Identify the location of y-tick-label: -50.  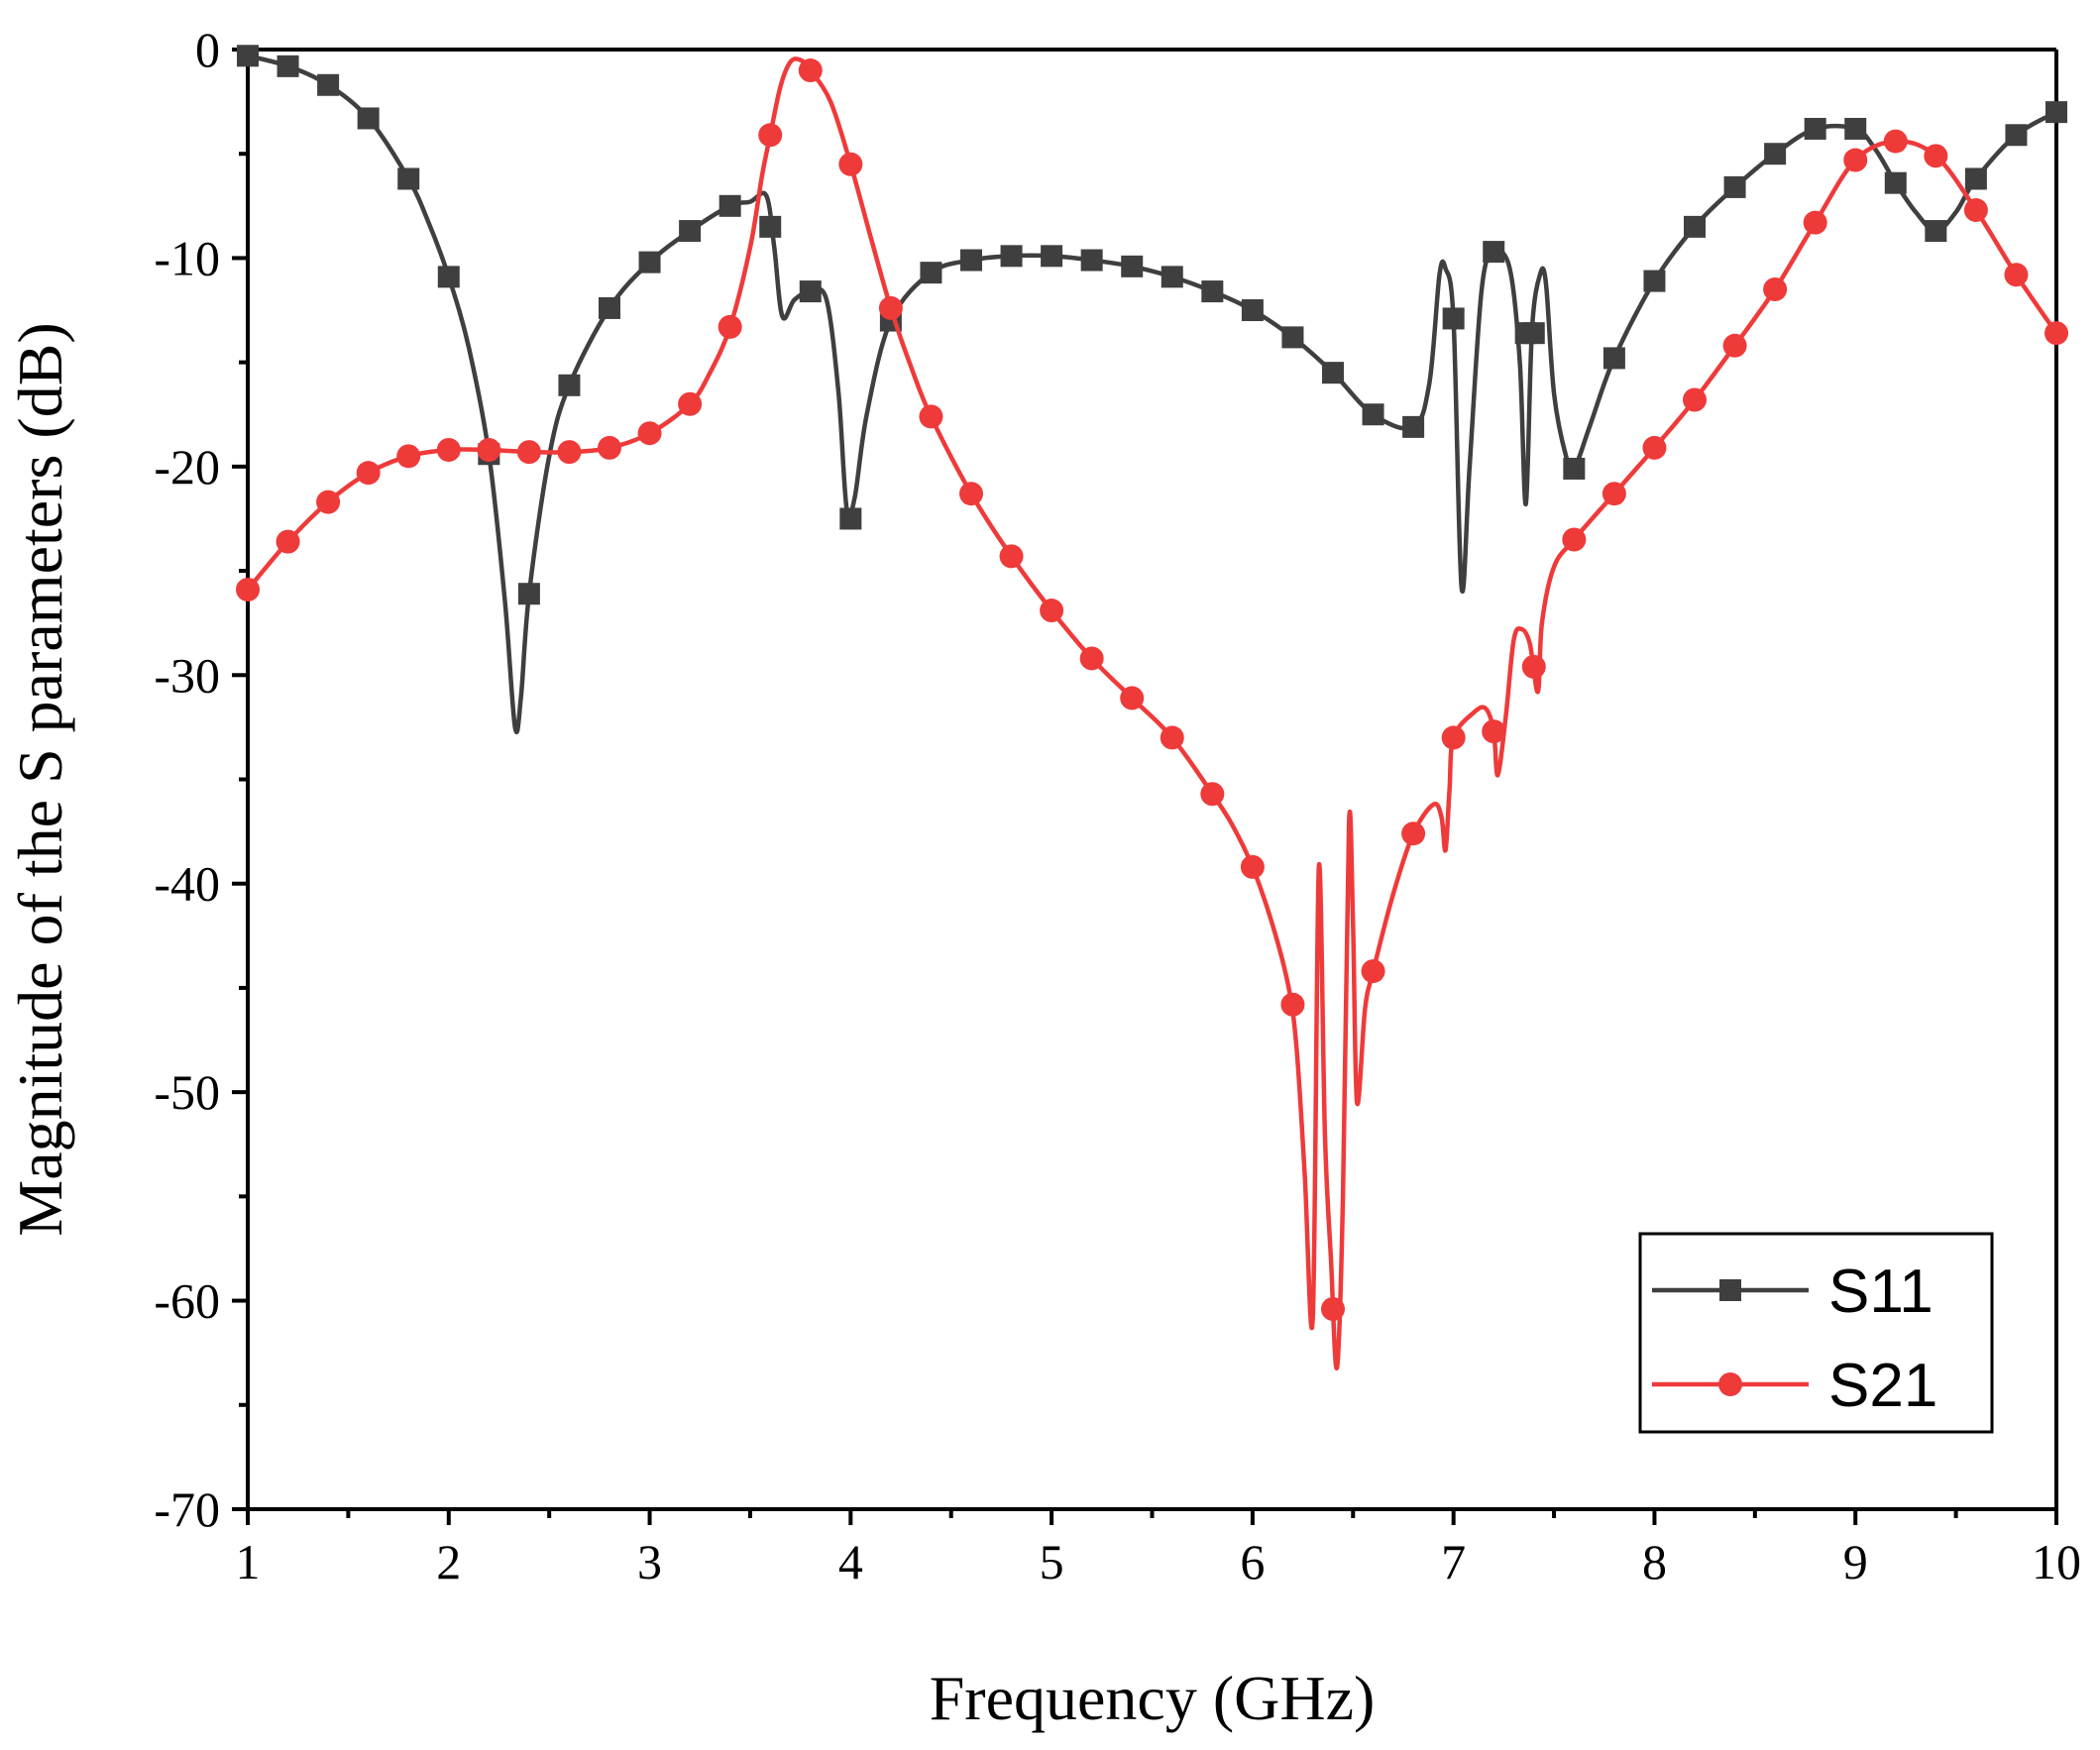
(187, 1092).